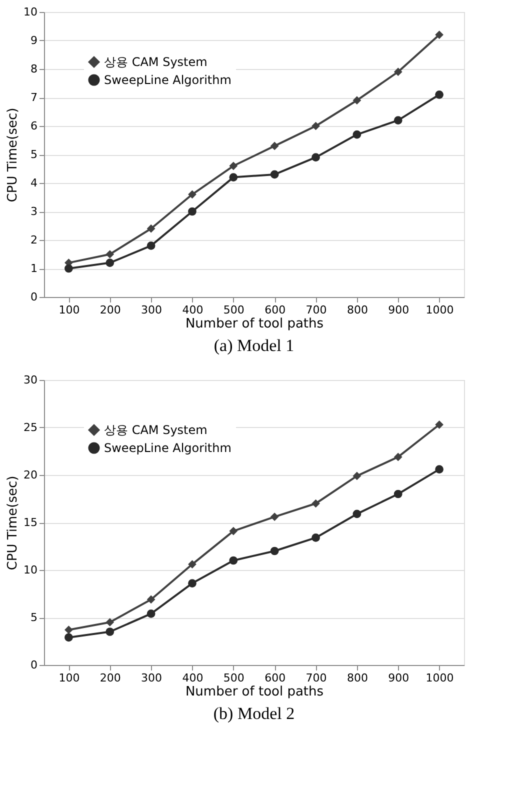  What do you see at coordinates (34, 268) in the screenshot?
I see `y-tick-label: 1` at bounding box center [34, 268].